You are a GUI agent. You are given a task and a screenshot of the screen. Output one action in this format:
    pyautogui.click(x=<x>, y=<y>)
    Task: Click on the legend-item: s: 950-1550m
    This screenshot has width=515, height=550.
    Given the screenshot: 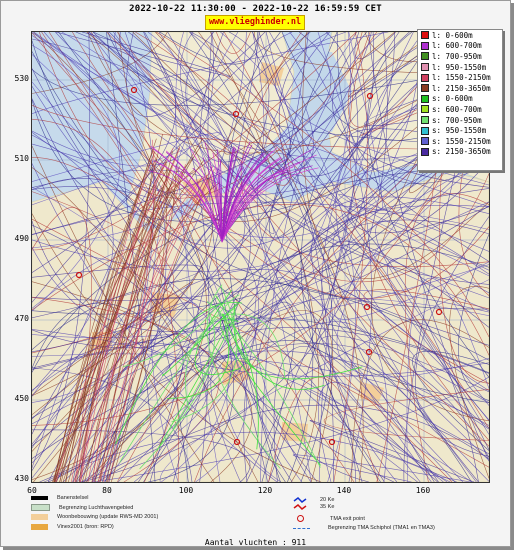 What is the action you would take?
    pyautogui.click(x=460, y=130)
    